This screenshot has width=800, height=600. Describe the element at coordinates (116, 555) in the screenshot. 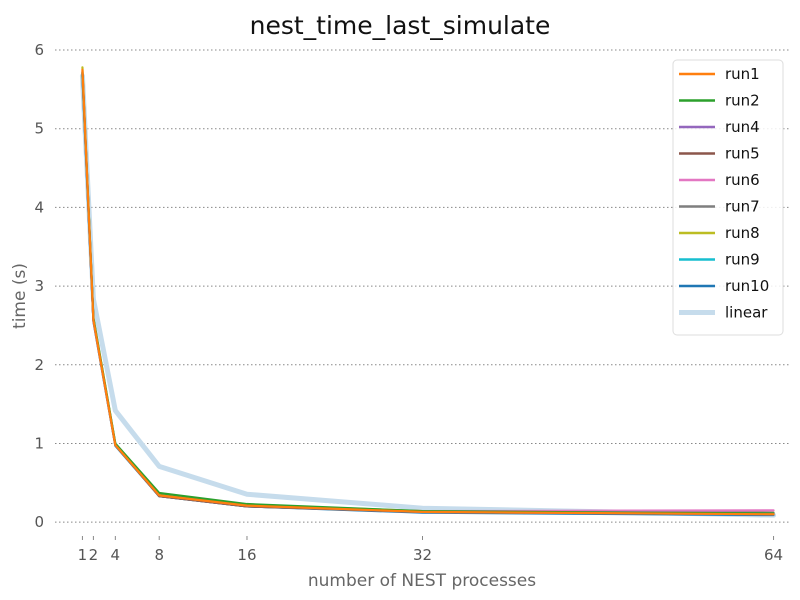

I see `x-tick-label: 4` at that location.